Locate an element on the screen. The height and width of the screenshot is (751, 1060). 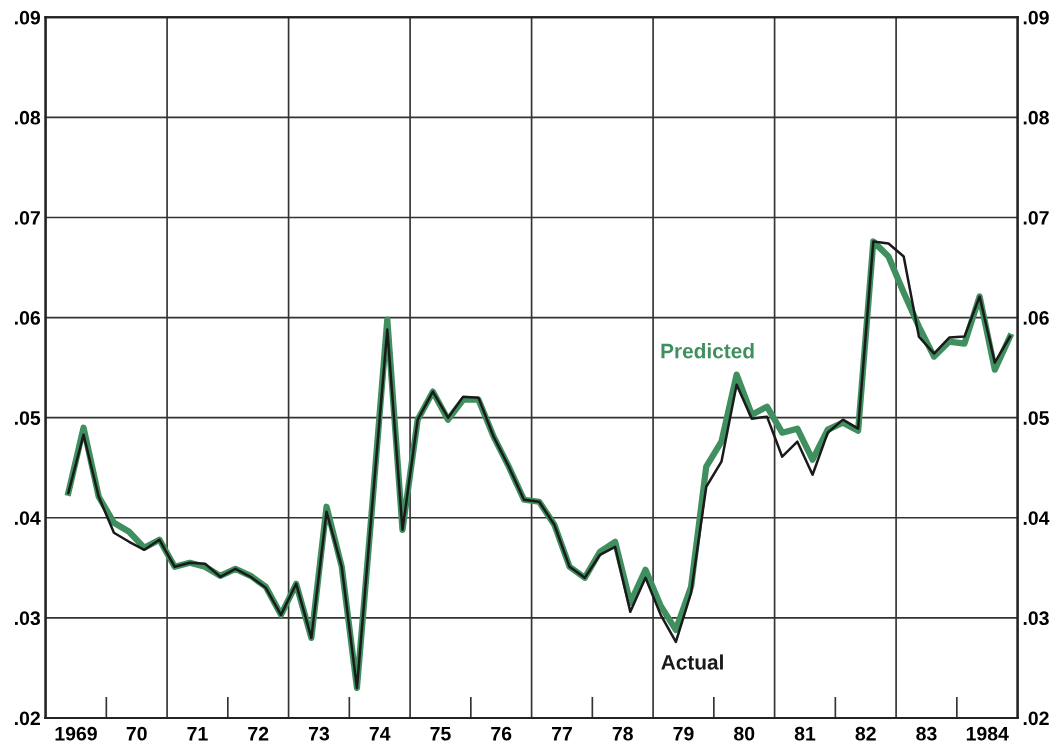
y2-tick-label: .05 is located at coordinates (1036, 418).